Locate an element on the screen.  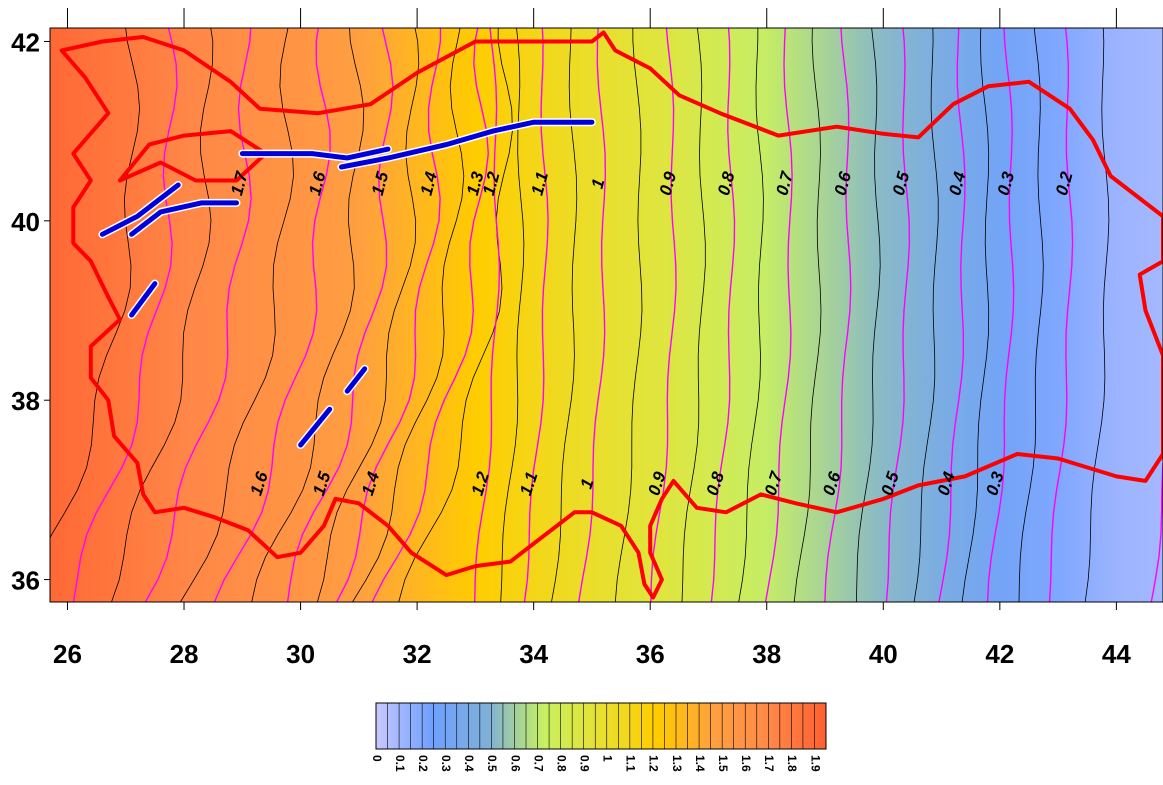
x-tick-label: 40 is located at coordinates (883, 654).